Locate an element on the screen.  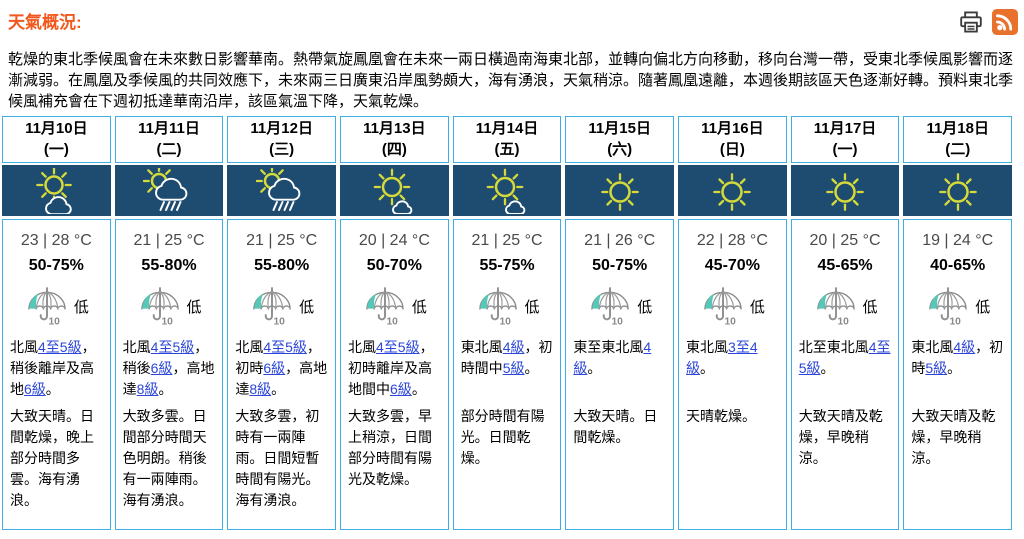
wind-forecast: 北風4至5級，稍後6級，高地達8級。 is located at coordinates (169, 368).